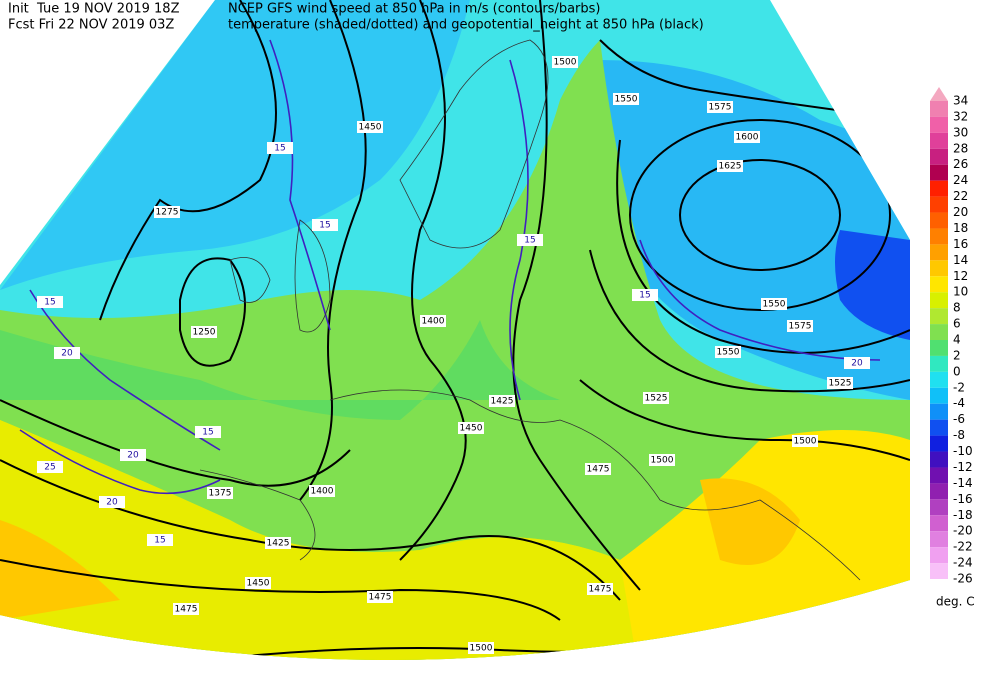 This screenshot has height=680, width=1000. What do you see at coordinates (960, 228) in the screenshot?
I see `colorbar-label: 18` at bounding box center [960, 228].